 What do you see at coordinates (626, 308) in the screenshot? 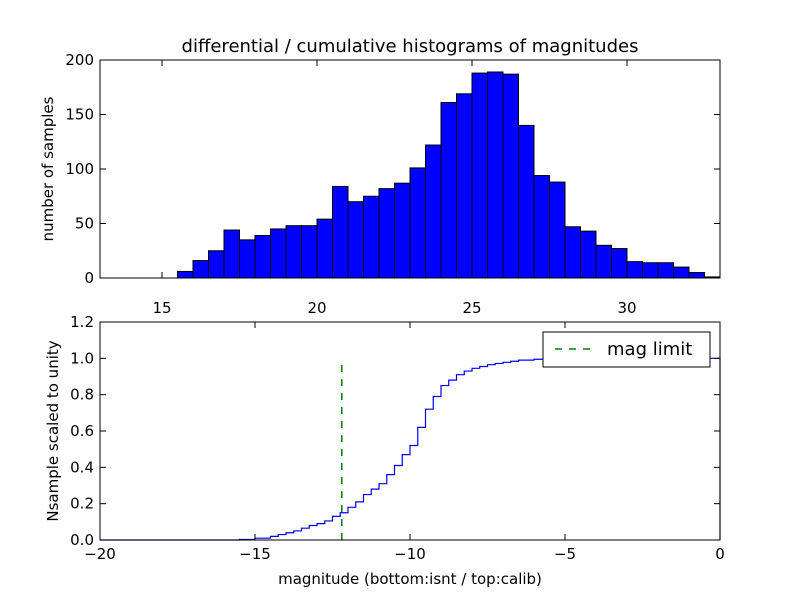
I see `histogram-x-tick-label: 30` at bounding box center [626, 308].